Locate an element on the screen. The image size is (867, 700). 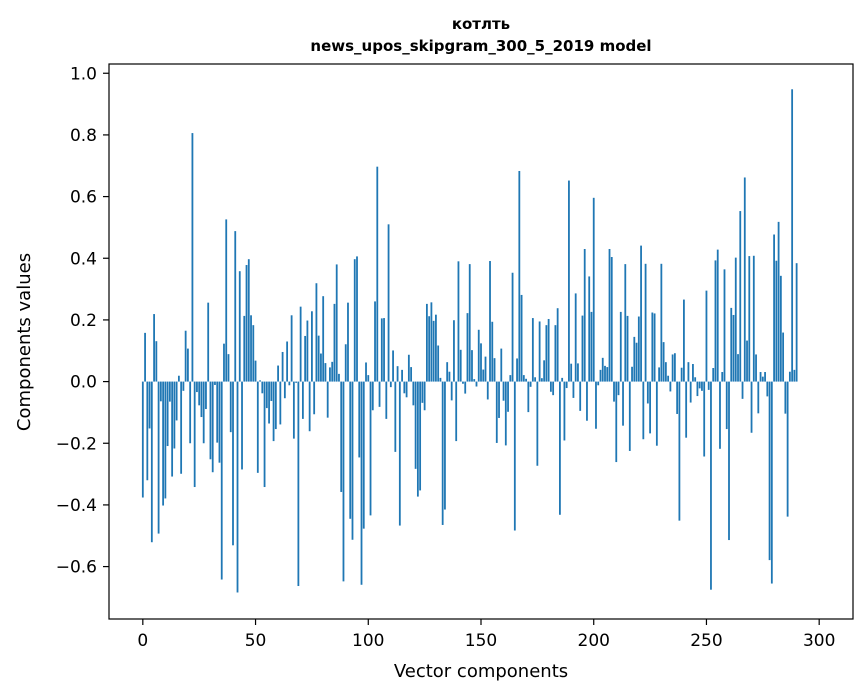
x-axis-label: Vector components is located at coordinates (481, 671).